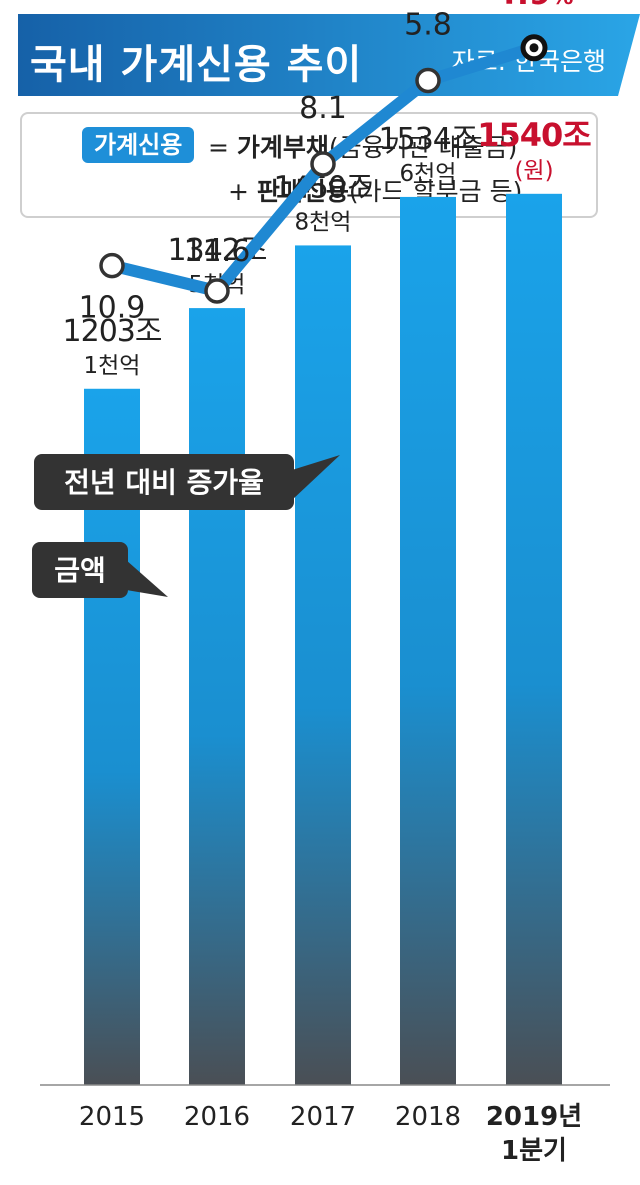  Describe the element at coordinates (428, 1117) in the screenshot. I see `x-tick-label: 2018` at that location.